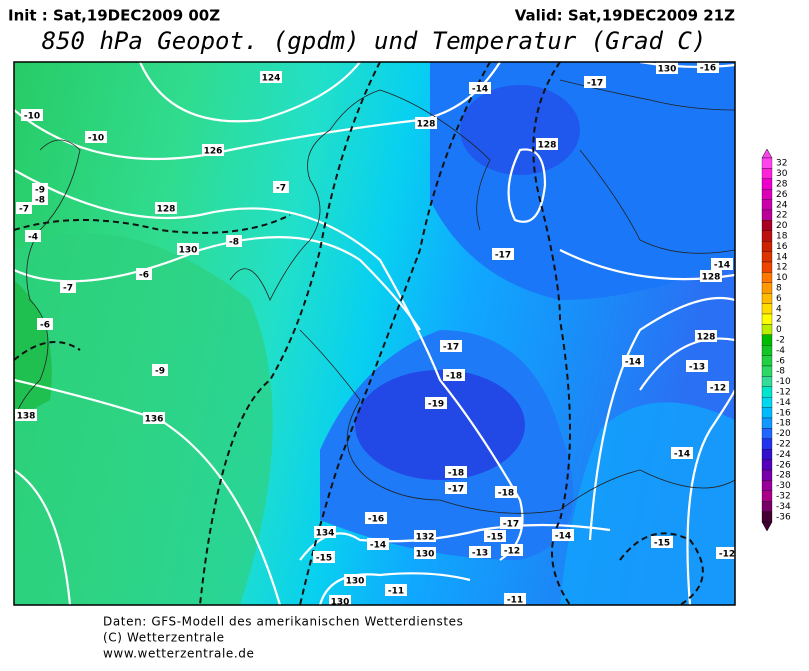  Describe the element at coordinates (782, 237) in the screenshot. I see `colorbar-label: 18` at that location.